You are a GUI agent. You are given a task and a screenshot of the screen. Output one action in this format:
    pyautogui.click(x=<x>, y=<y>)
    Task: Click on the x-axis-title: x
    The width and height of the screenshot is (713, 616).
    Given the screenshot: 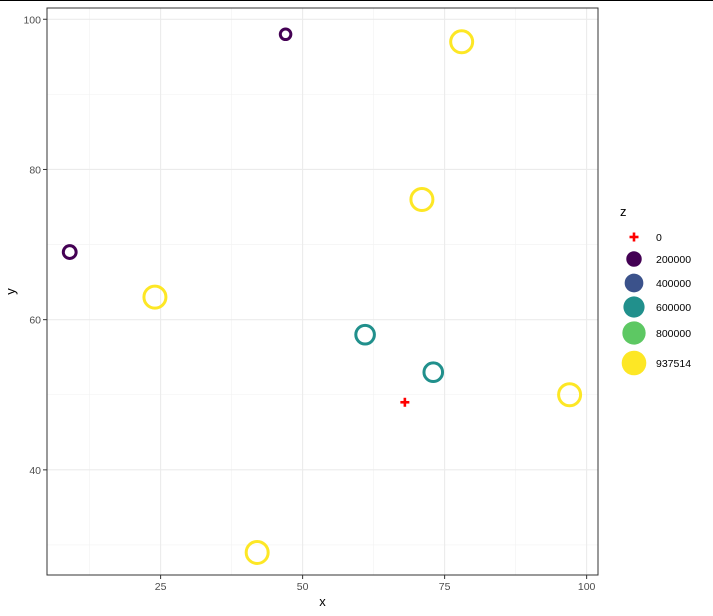 What is the action you would take?
    pyautogui.click(x=322, y=601)
    